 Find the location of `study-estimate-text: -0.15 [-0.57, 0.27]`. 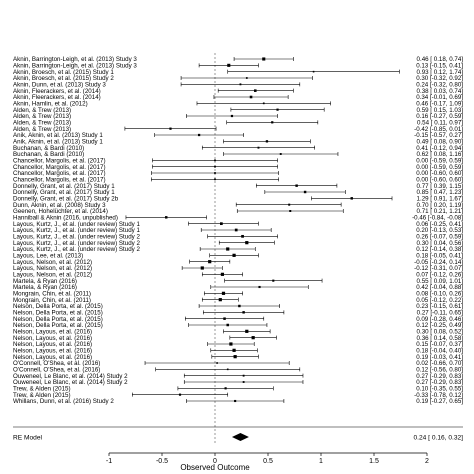

study-estimate-text: -0.15 [-0.57, 0.27] is located at coordinates (438, 135).